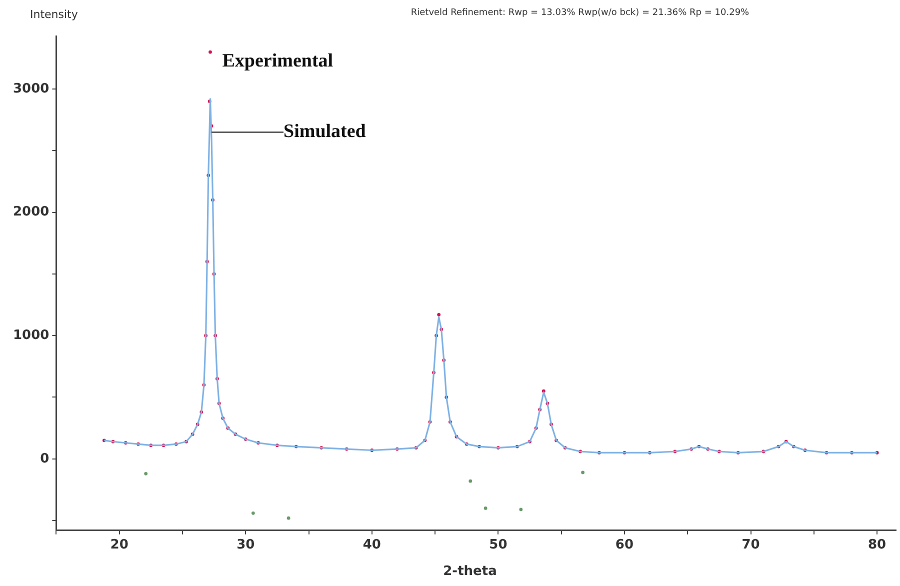 This screenshot has width=900, height=586. What do you see at coordinates (325, 131) in the screenshot?
I see `annotation: Simulated` at bounding box center [325, 131].